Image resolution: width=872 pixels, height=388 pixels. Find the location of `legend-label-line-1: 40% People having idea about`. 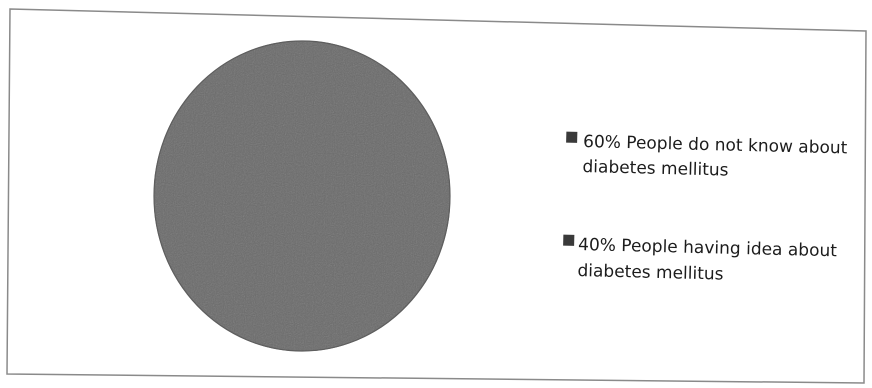

legend-label-line-1: 40% People having idea about is located at coordinates (708, 248).